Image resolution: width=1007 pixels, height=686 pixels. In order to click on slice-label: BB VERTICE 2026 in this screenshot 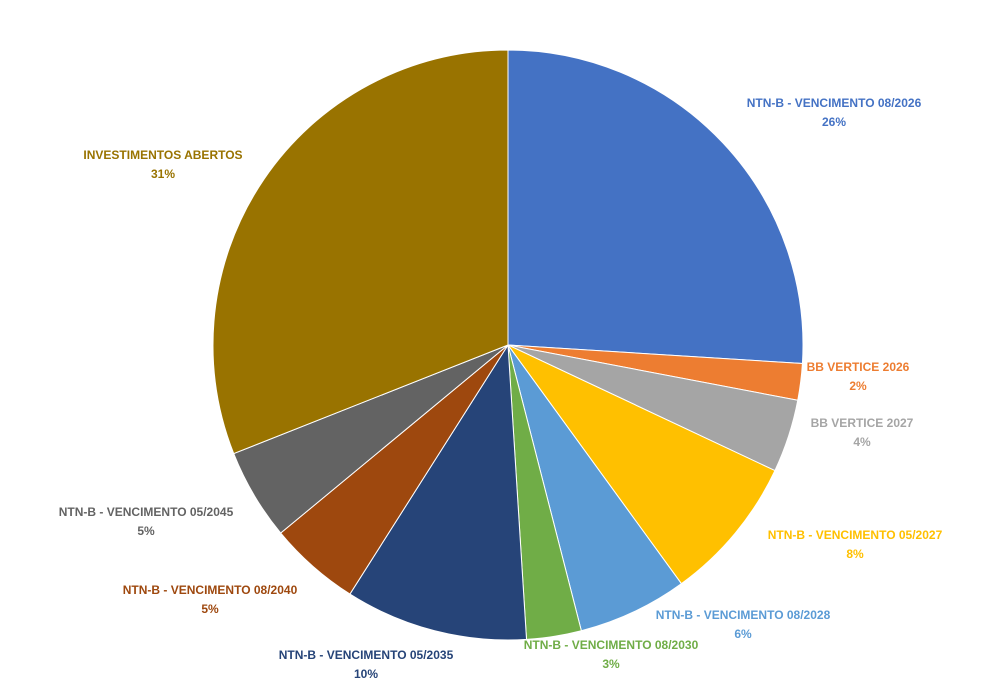, I will do `click(858, 367)`.